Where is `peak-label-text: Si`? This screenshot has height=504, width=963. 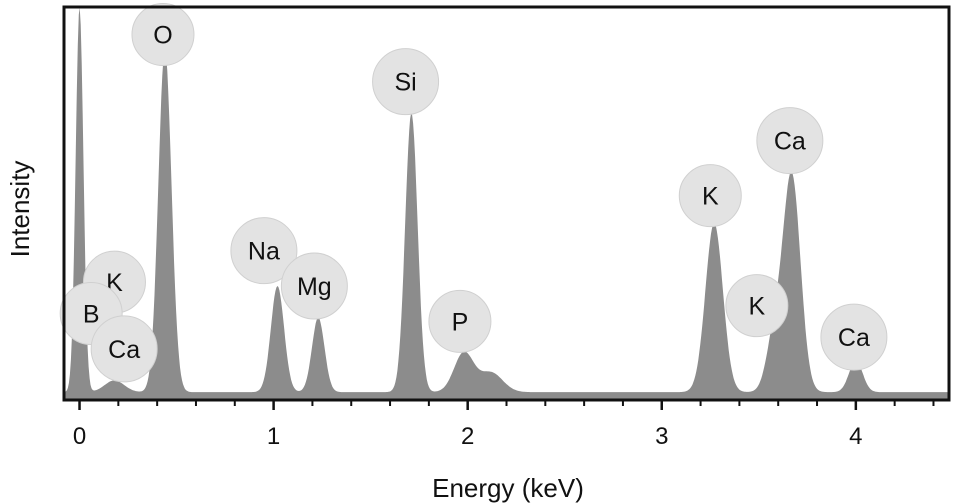 peak-label-text: Si is located at coordinates (405, 83).